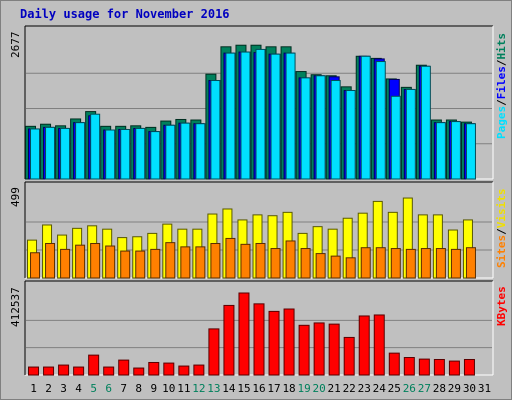  I want to click on panel-series-label: Pages/Files/Hits, so click(501, 86).